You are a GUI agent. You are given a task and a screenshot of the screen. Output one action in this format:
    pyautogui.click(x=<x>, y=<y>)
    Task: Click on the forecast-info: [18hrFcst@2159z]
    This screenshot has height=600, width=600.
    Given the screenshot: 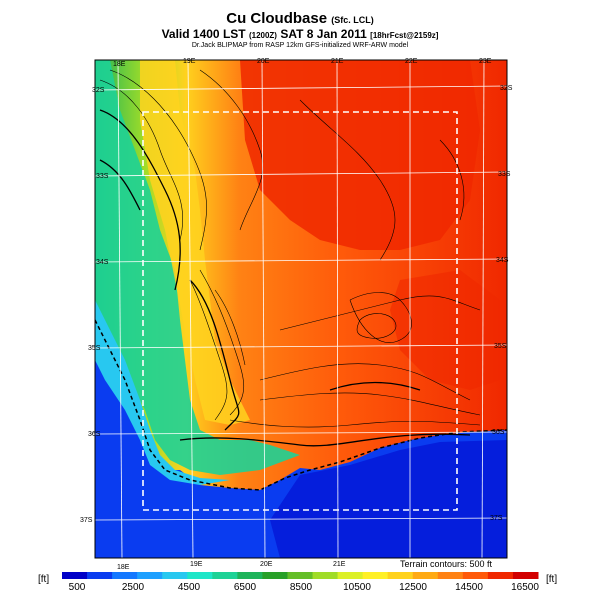 What is the action you would take?
    pyautogui.click(x=404, y=35)
    